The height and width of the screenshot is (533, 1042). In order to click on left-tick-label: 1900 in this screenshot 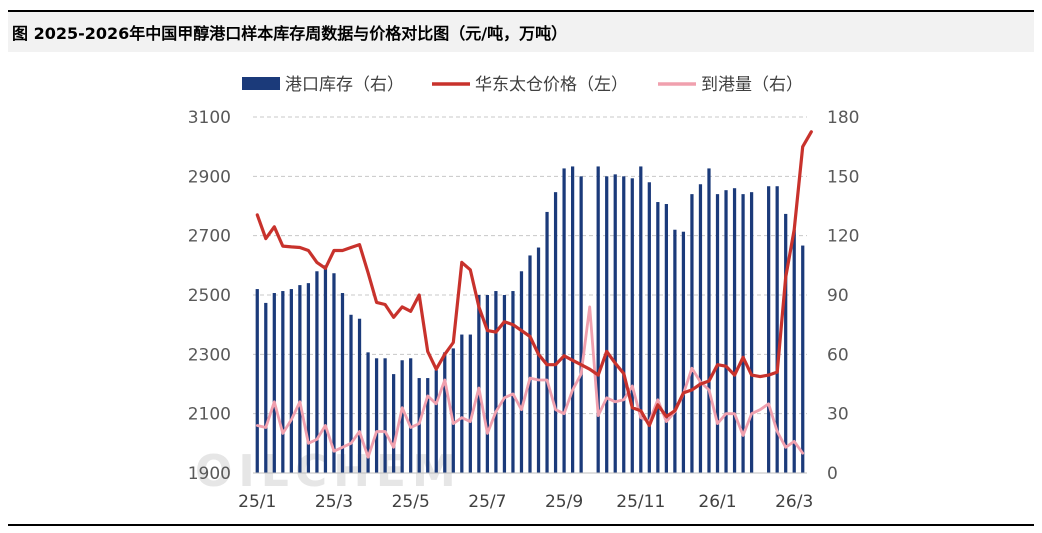, I will do `click(209, 474)`.